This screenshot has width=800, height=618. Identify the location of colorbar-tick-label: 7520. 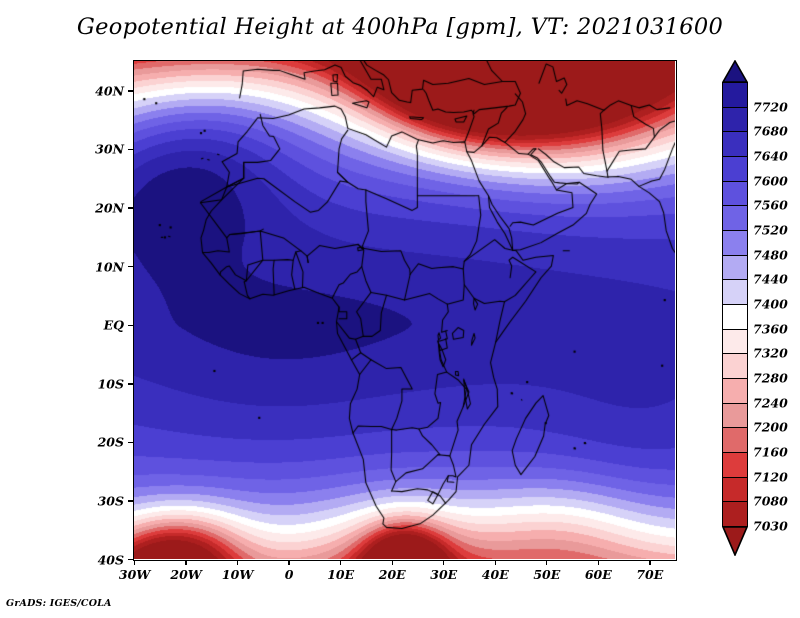
(770, 230).